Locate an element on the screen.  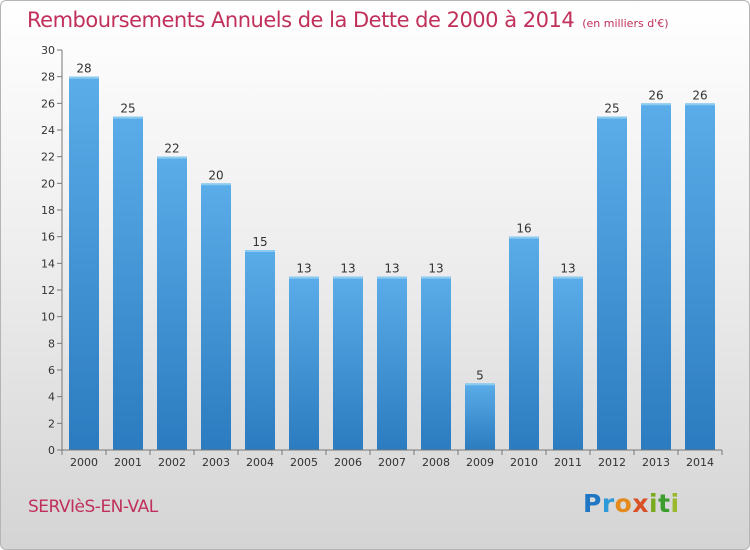
y-tick-label: 28 is located at coordinates (48, 77).